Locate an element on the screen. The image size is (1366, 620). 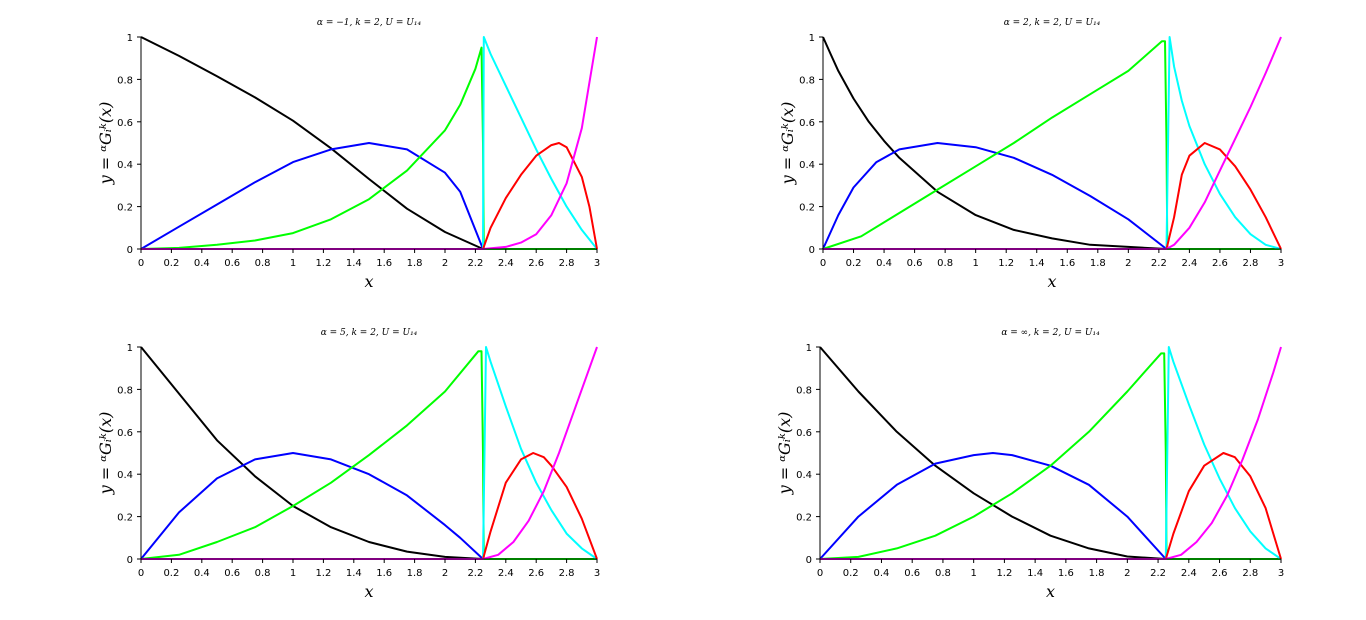
chart-title: α = 2, k = 2, U = U₁₄ is located at coordinates (1052, 23).